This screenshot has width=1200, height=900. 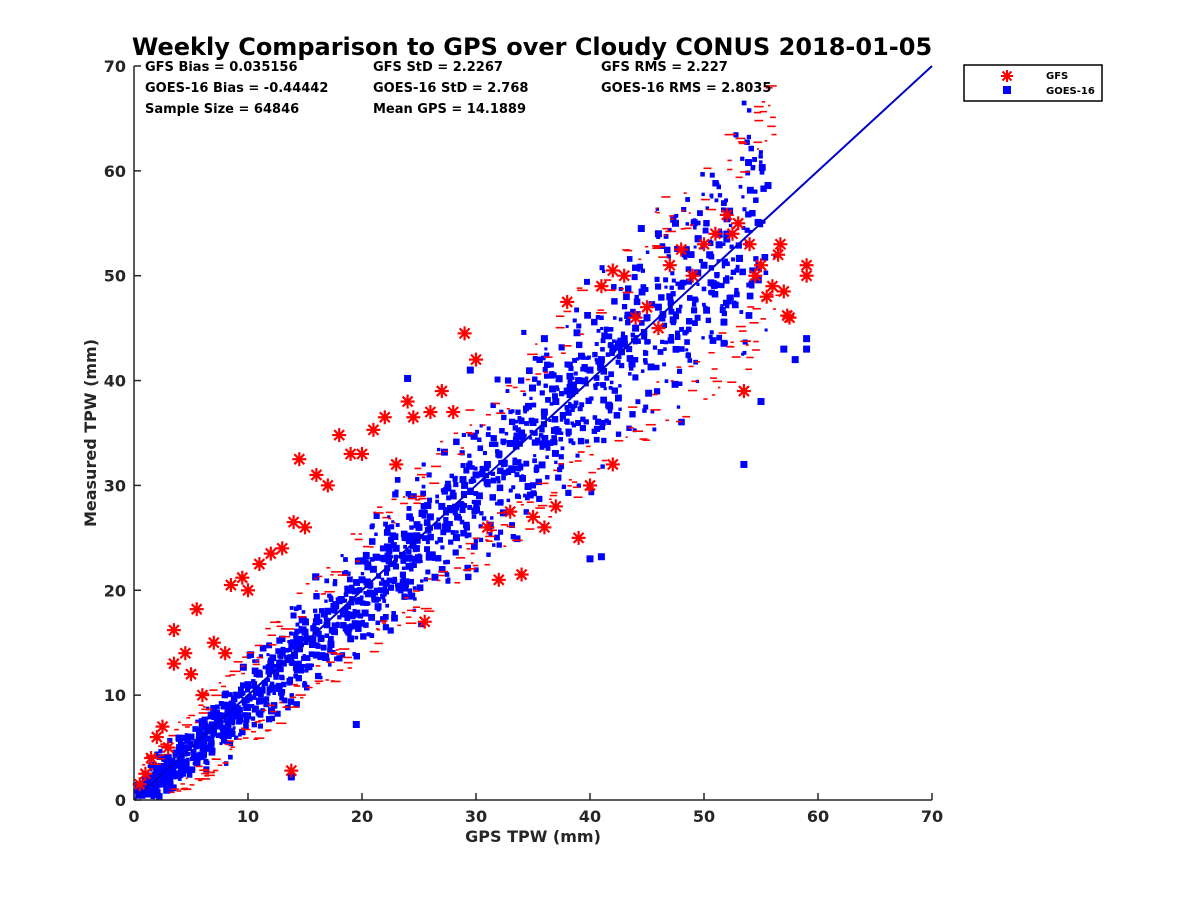 I want to click on x-tick-label: 20, so click(x=362, y=816).